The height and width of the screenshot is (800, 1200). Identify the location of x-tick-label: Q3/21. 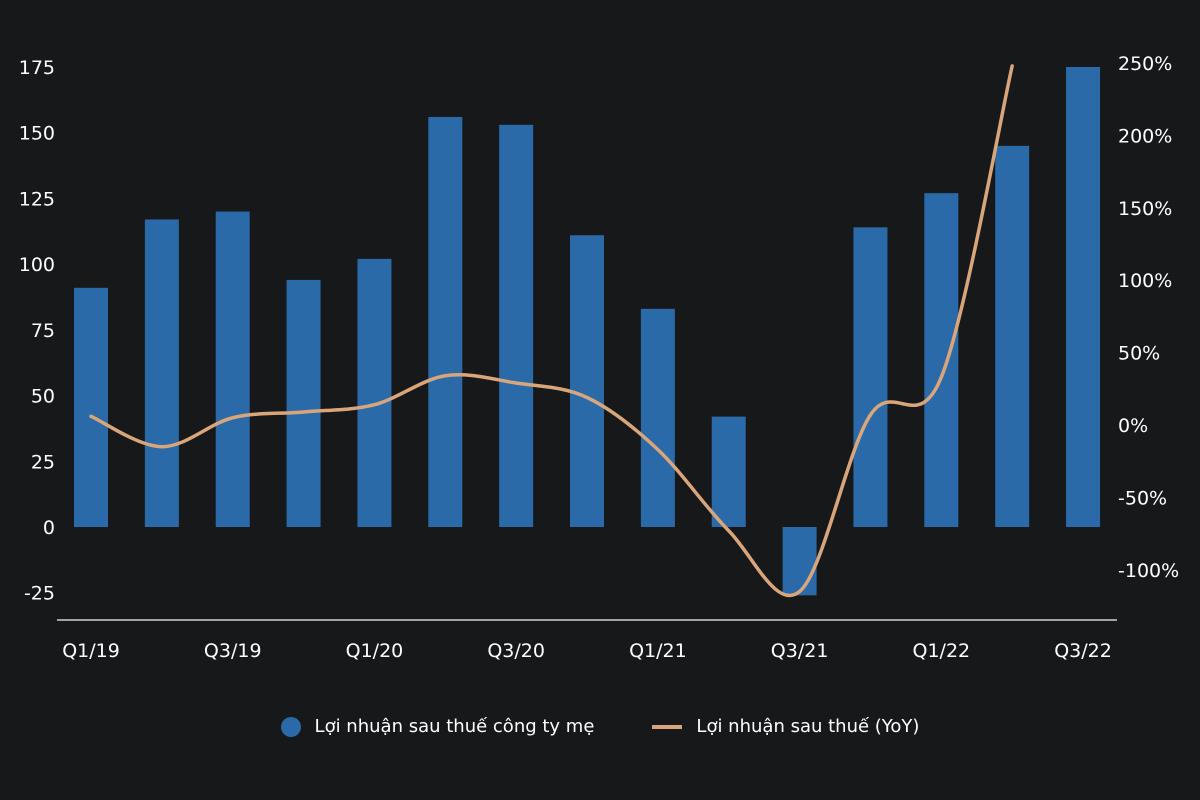
(800, 651).